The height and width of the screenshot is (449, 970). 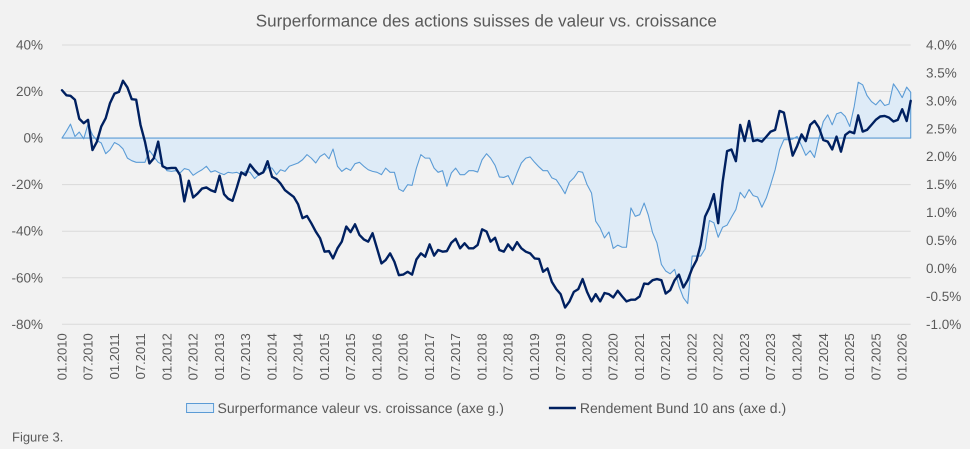 What do you see at coordinates (430, 356) in the screenshot?
I see `x-tick-label: 01.2017` at bounding box center [430, 356].